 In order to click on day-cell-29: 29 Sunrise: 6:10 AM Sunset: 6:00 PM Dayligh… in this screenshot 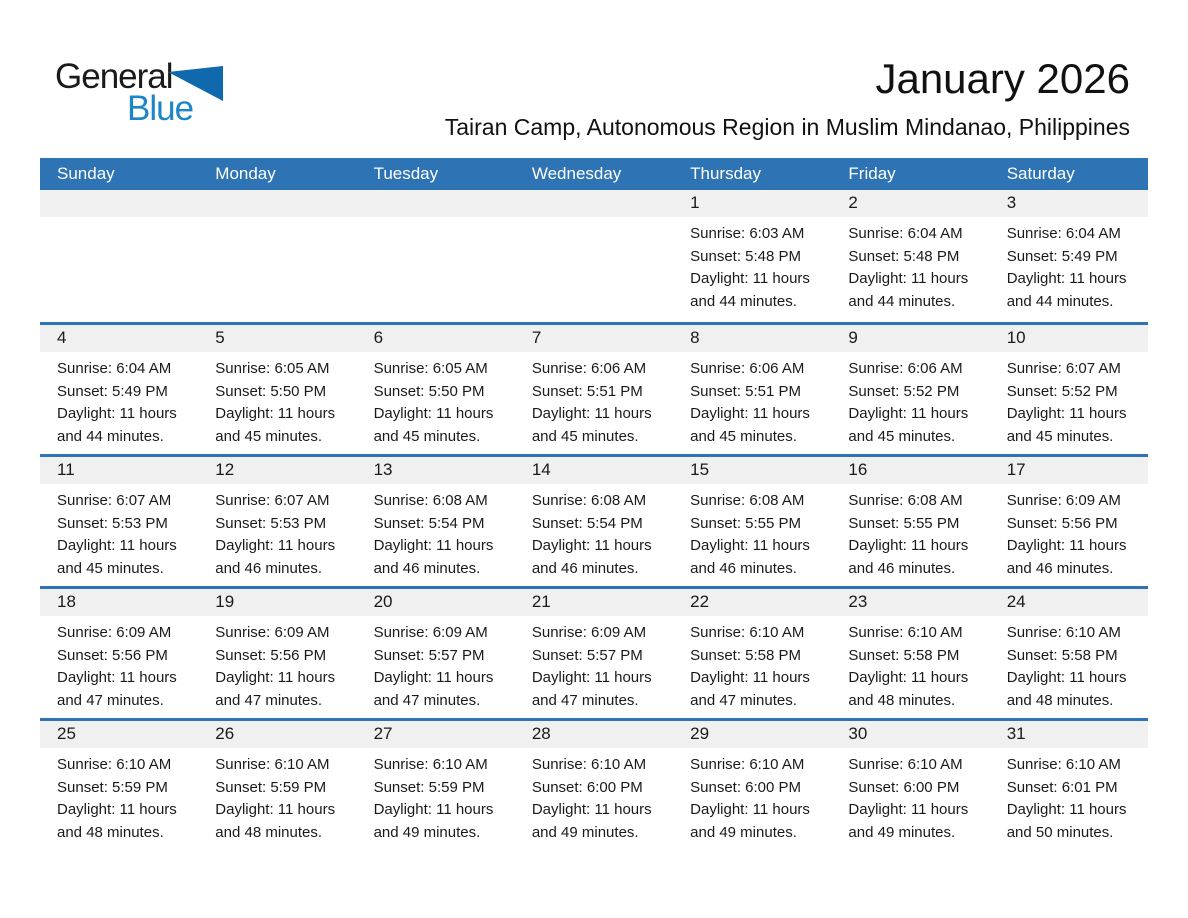, I will do `click(752, 785)`.